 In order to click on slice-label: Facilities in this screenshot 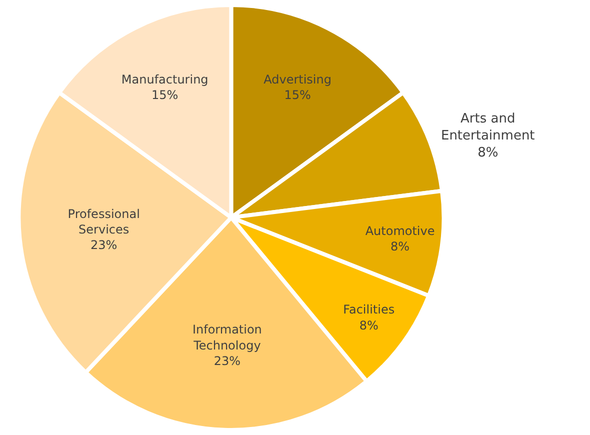, I will do `click(369, 309)`.